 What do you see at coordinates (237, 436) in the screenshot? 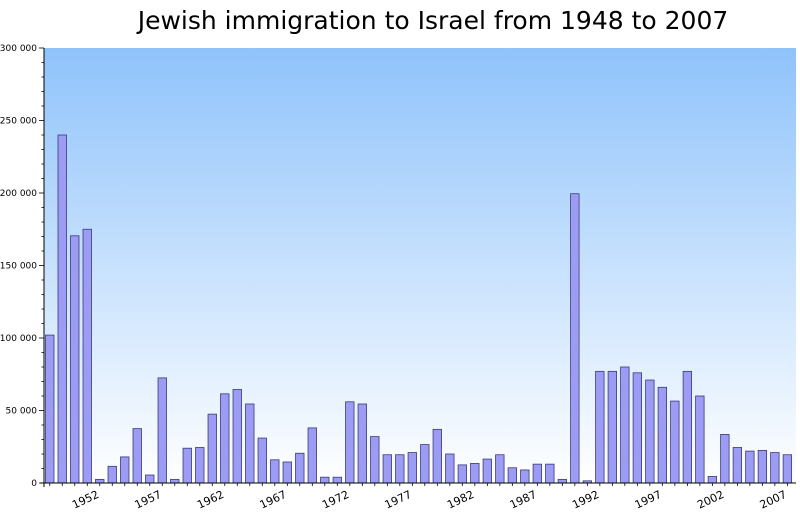
I see `bar-1963` at bounding box center [237, 436].